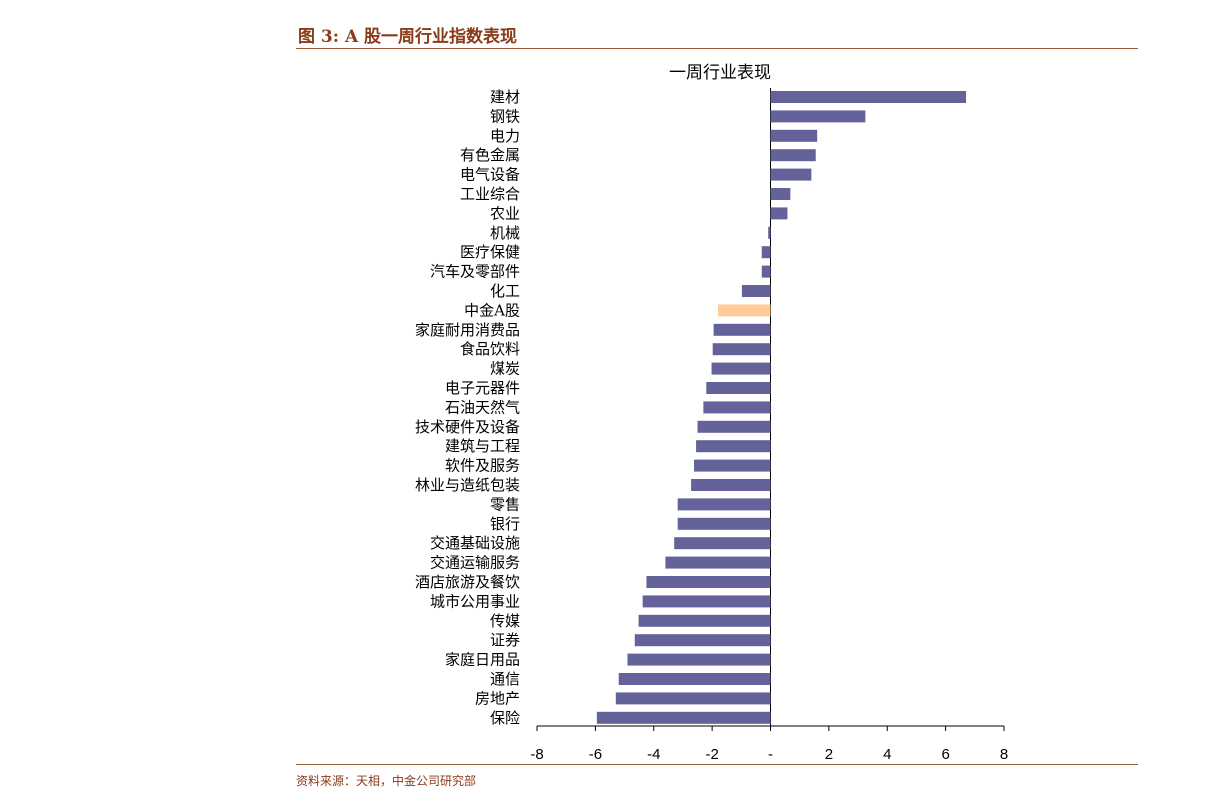  I want to click on category-label: 技术硬件及设备, so click(467, 427).